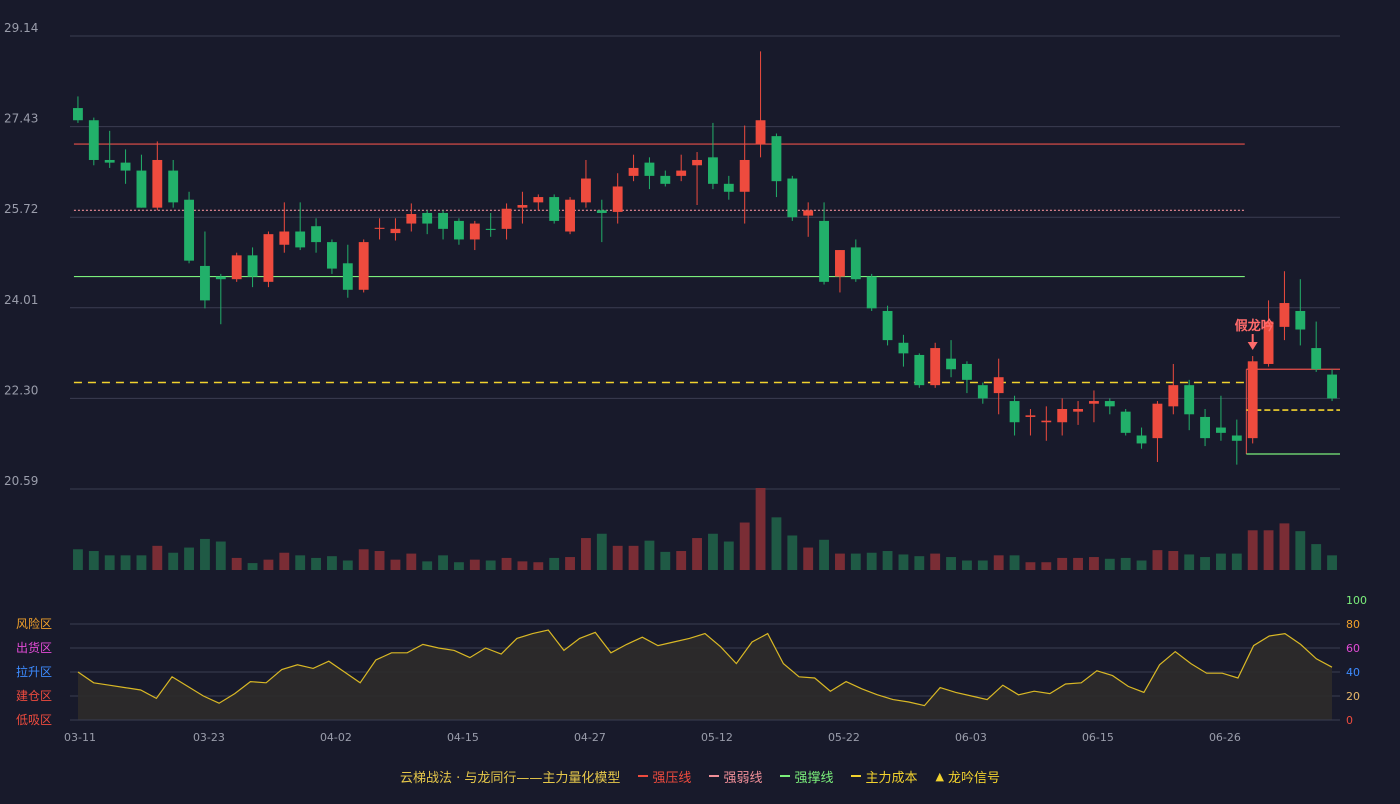 Image resolution: width=1400 pixels, height=804 pixels. What do you see at coordinates (463, 737) in the screenshot?
I see `x-tick-label: 04-15` at bounding box center [463, 737].